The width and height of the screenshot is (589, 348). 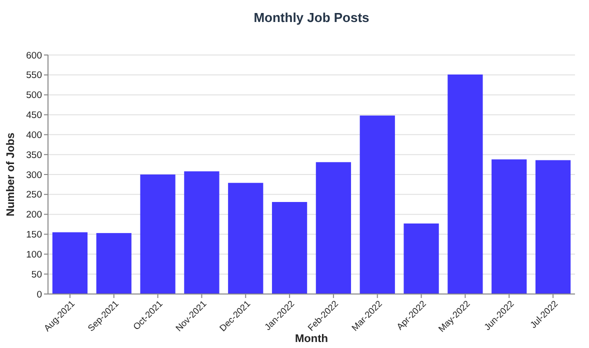 What do you see at coordinates (34, 215) in the screenshot?
I see `y-tick-label: 200` at bounding box center [34, 215].